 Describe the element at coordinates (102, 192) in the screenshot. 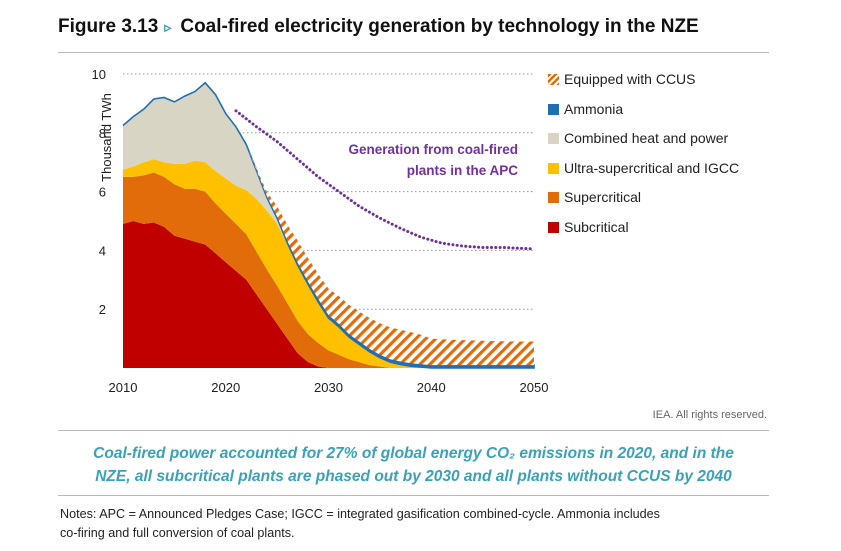

I see `y-tick-label: 6` at that location.